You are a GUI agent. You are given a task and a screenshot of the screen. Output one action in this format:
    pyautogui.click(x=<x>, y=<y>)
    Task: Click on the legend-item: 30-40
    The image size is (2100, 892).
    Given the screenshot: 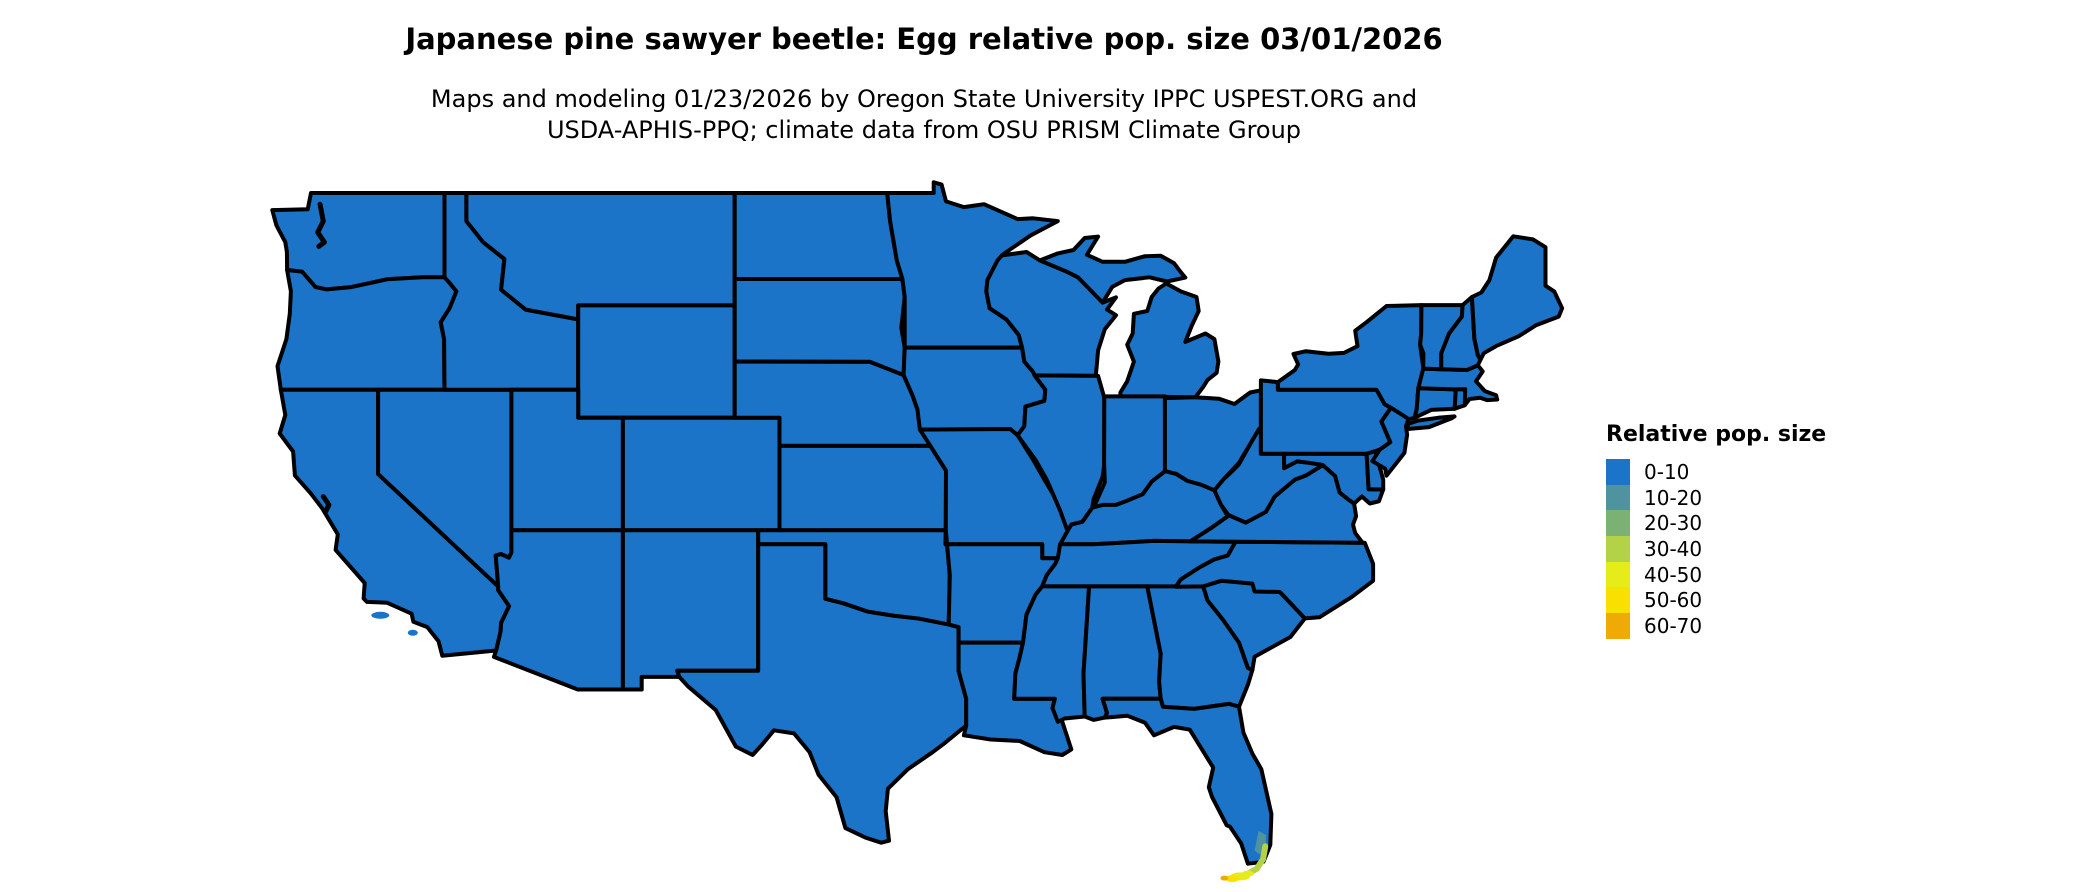 What is the action you would take?
    pyautogui.click(x=1758, y=549)
    